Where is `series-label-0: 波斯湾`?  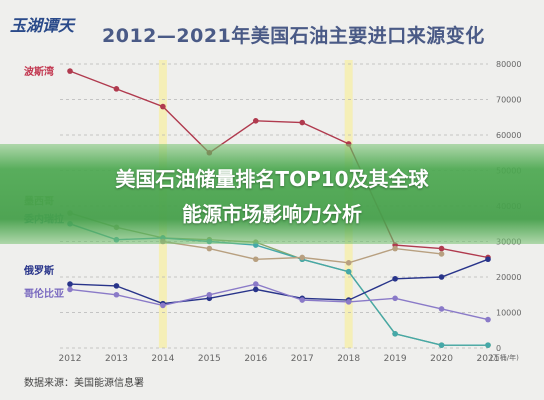
series-label-0: 波斯湾 is located at coordinates (39, 71).